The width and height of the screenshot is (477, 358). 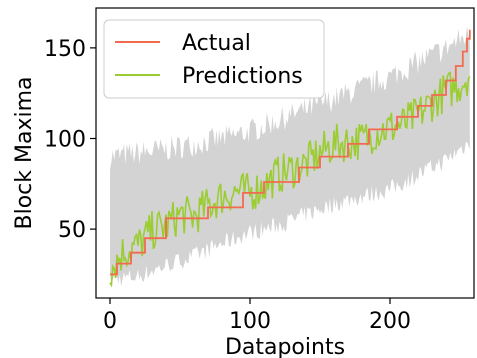 I want to click on x-tick-label: 200, so click(x=390, y=321).